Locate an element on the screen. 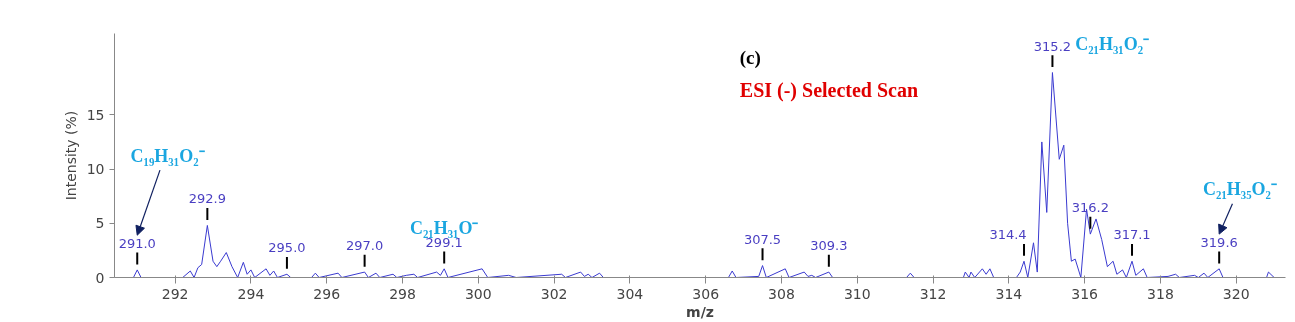  y-tick-label: 0 is located at coordinates (100, 277).